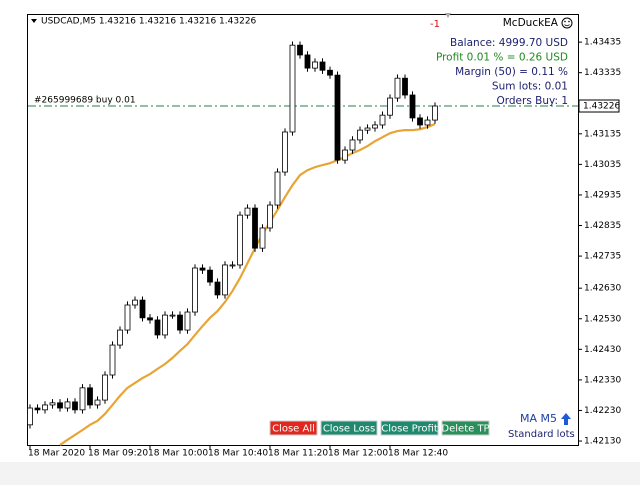 This screenshot has height=485, width=640. Describe the element at coordinates (602, 319) in the screenshot. I see `y-tick-label: 1.42530` at that location.